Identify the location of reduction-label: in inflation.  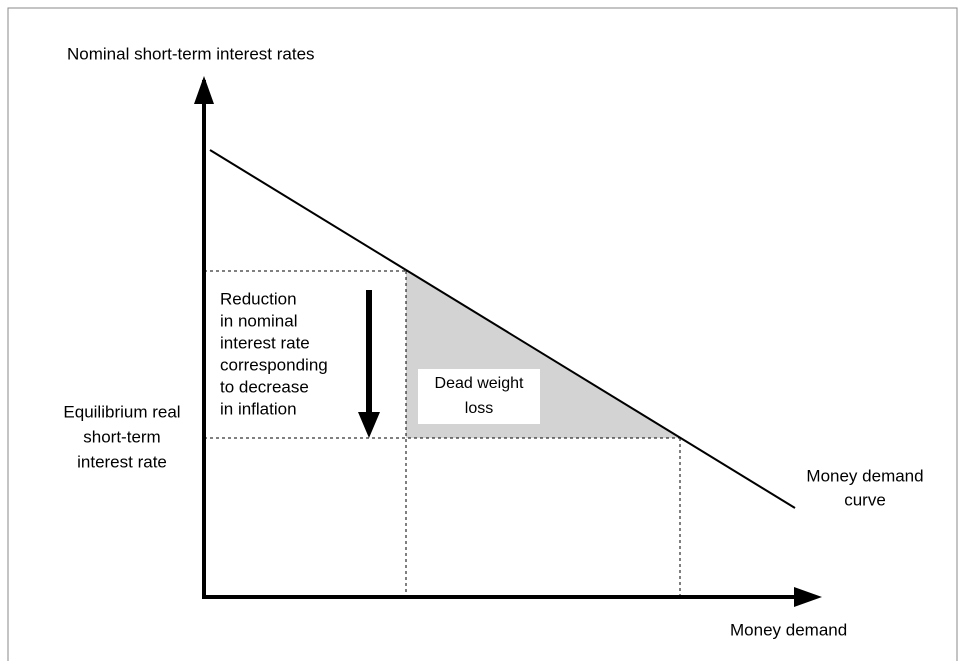
(258, 408).